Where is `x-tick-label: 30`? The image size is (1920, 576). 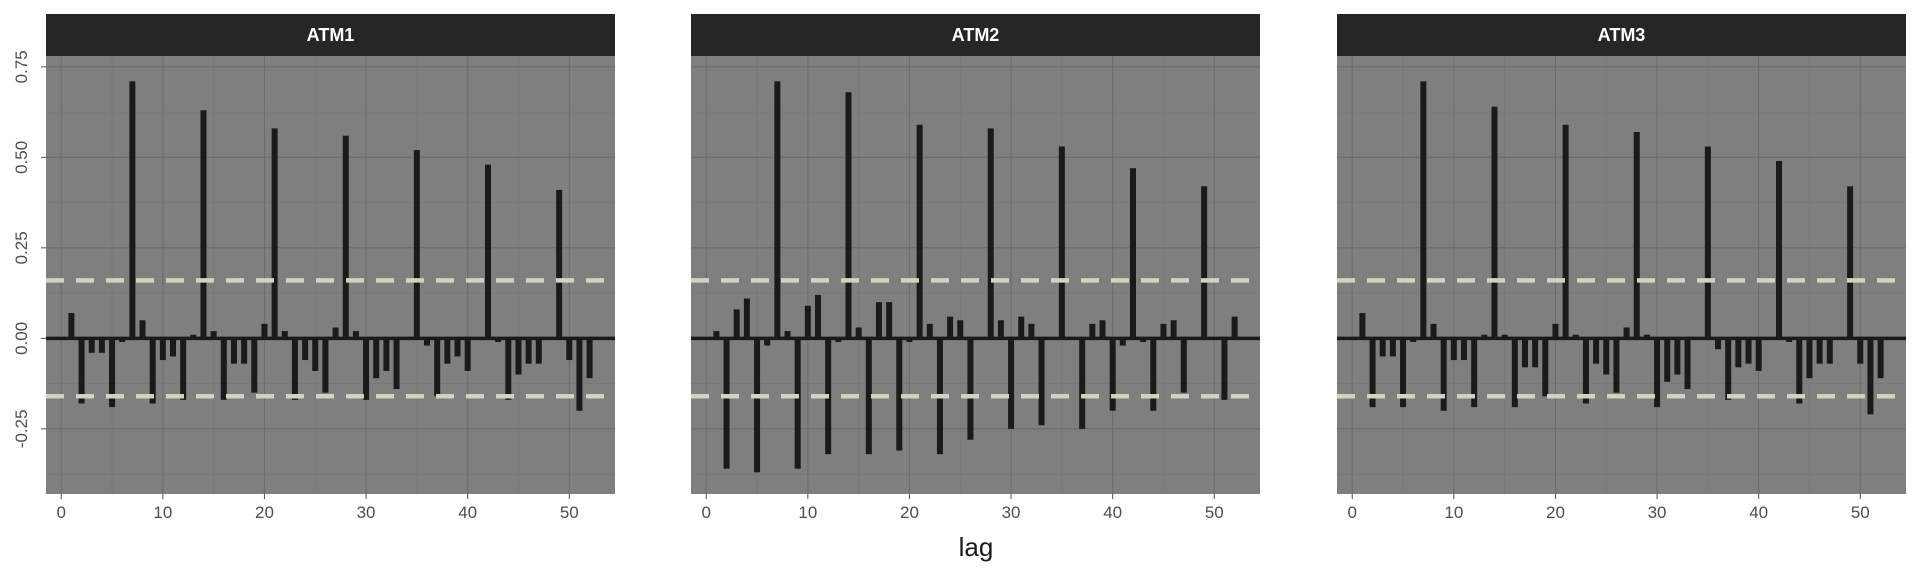
x-tick-label: 30 is located at coordinates (366, 512).